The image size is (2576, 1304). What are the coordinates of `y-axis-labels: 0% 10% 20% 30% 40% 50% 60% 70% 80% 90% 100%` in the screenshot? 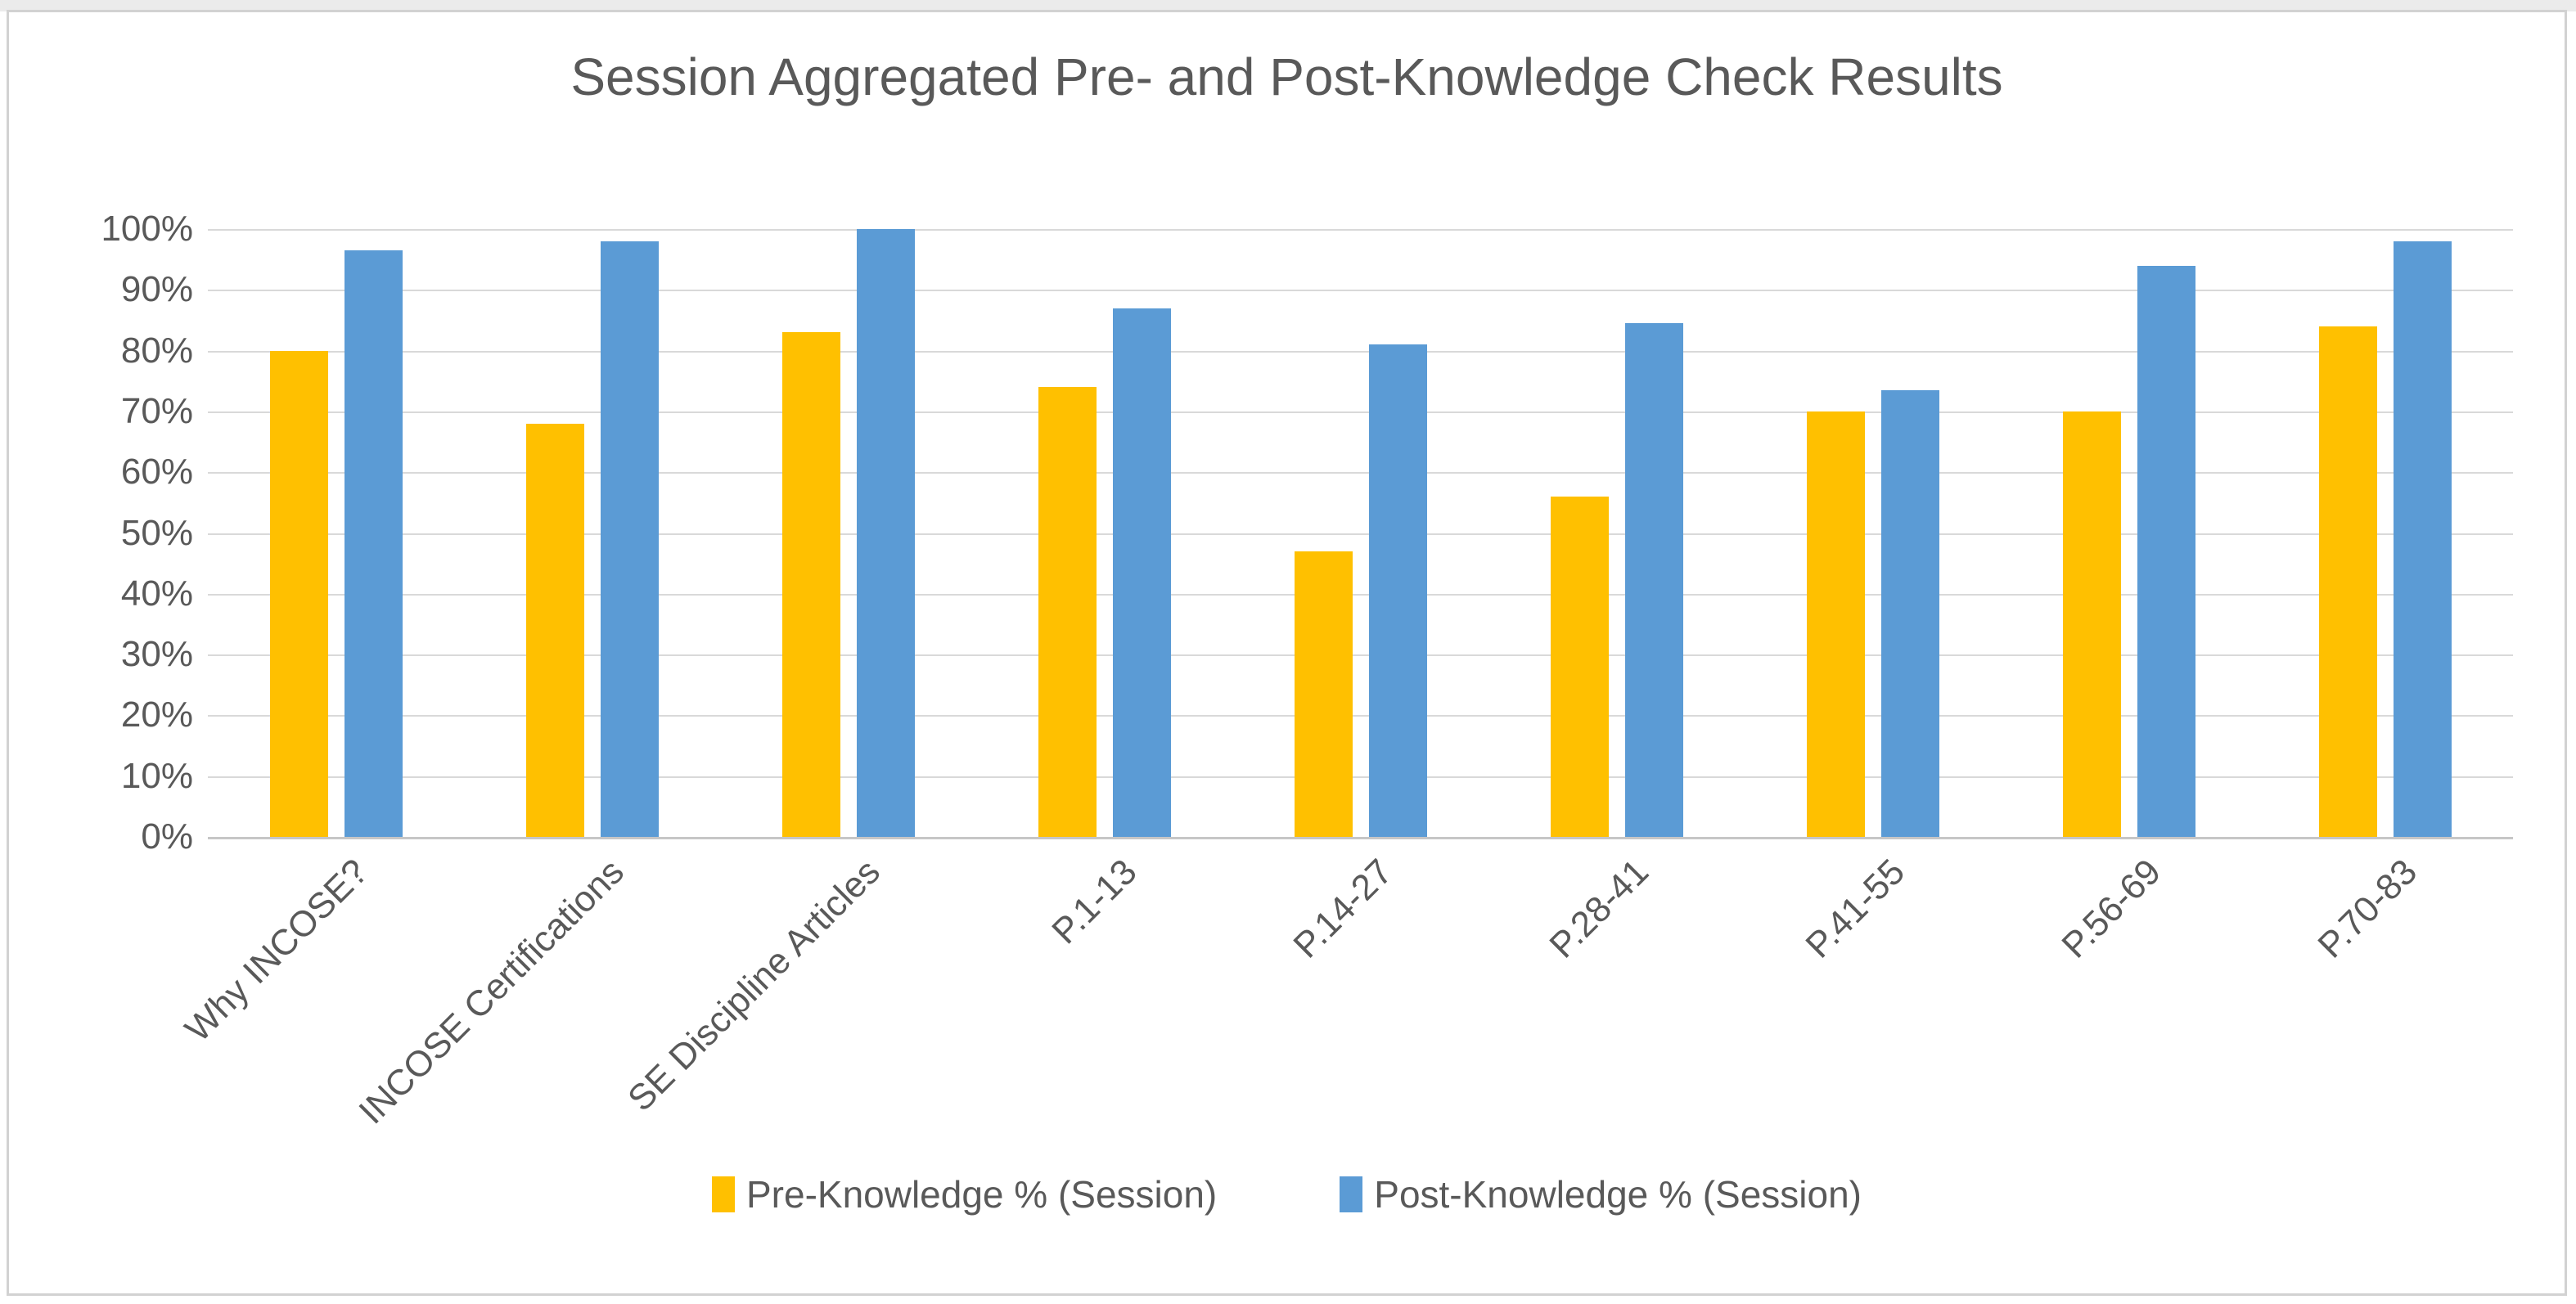 It's located at (101, 533).